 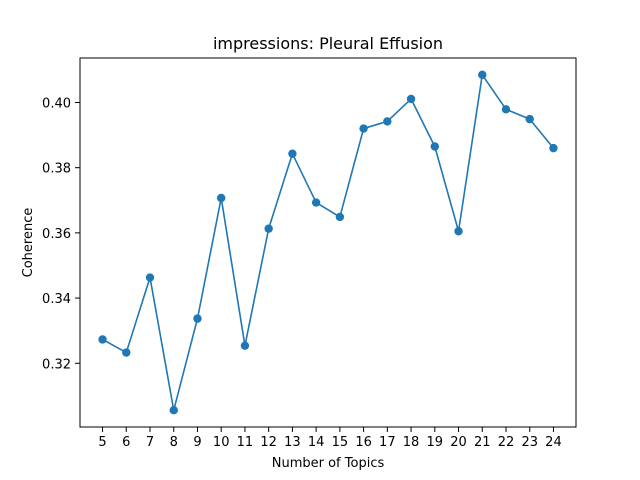 I want to click on x-tick-label: 10, so click(x=221, y=442).